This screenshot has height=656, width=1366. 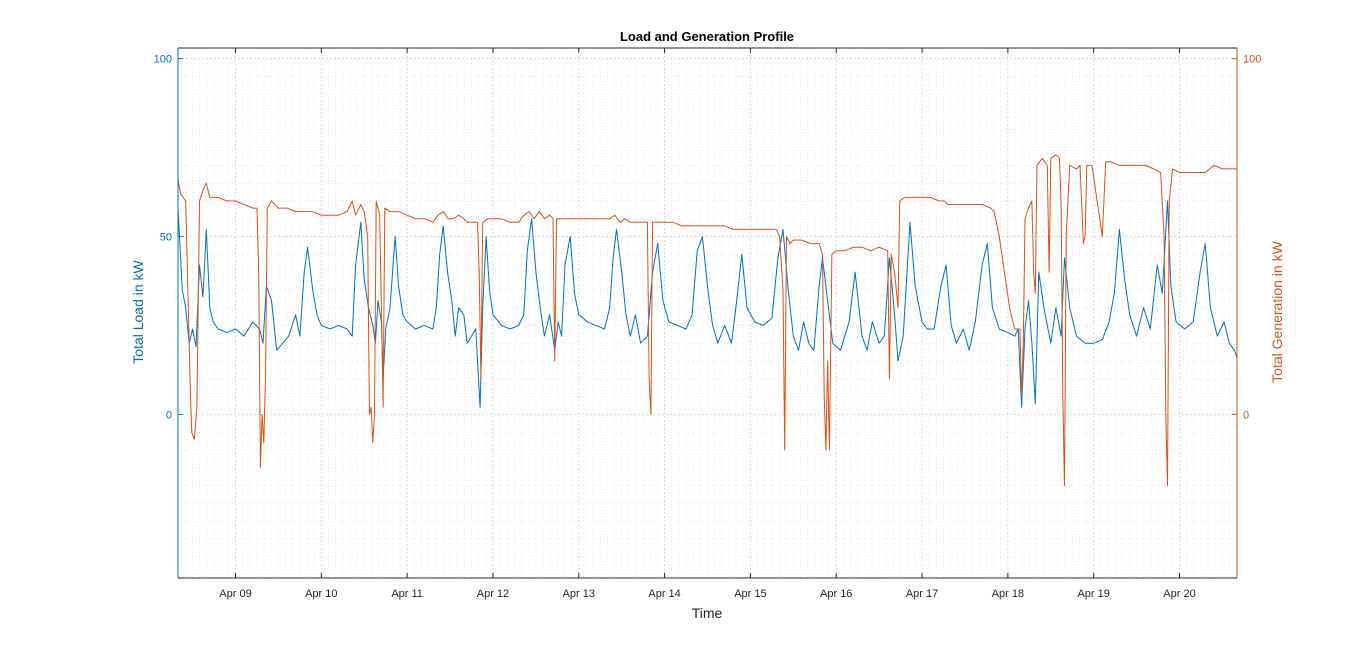 What do you see at coordinates (1246, 415) in the screenshot?
I see `right-y-tick-label: 0` at bounding box center [1246, 415].